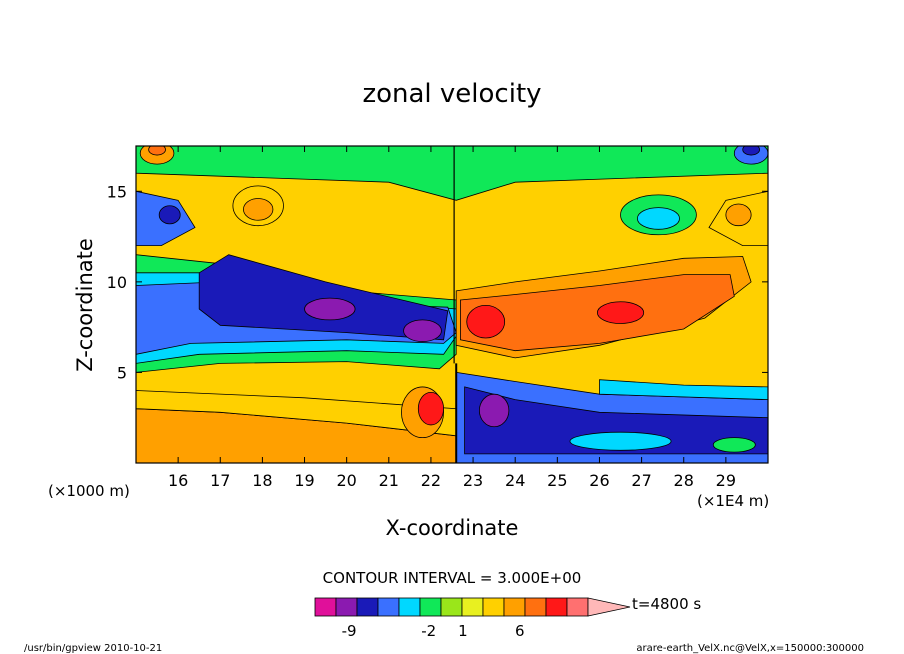  I want to click on colorbar-label: 6, so click(520, 631).